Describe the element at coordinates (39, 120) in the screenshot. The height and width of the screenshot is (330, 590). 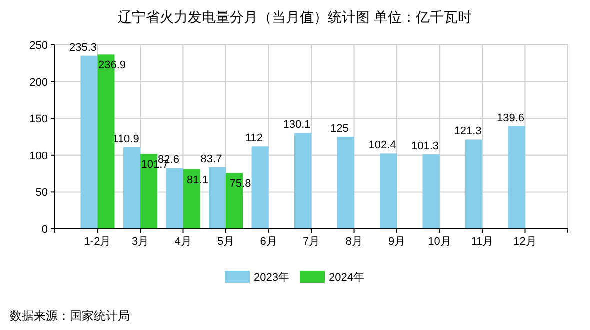
I see `y-tick-label: 150` at that location.